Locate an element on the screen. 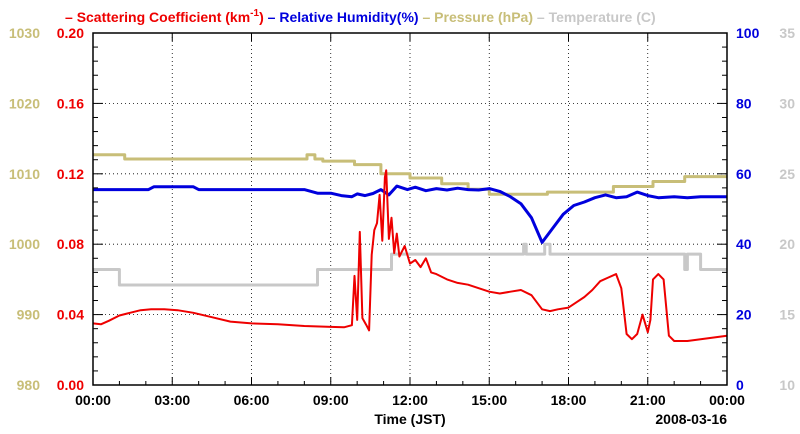 Image resolution: width=800 pixels, height=434 pixels. scattering-axis-tick-label: 0.04 is located at coordinates (70, 315).